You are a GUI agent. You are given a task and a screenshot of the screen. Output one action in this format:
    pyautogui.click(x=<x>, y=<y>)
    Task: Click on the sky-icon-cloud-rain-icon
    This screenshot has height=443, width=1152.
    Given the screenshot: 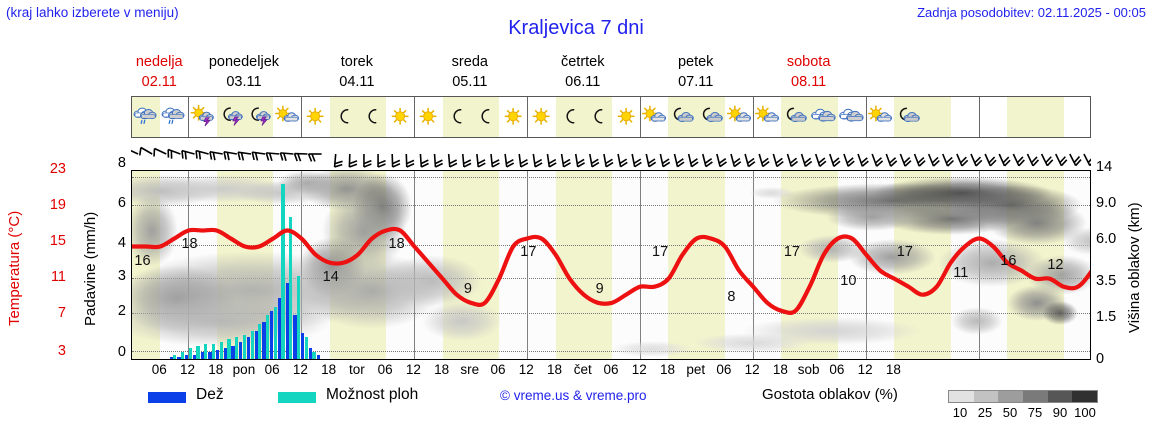 What is the action you would take?
    pyautogui.click(x=174, y=117)
    